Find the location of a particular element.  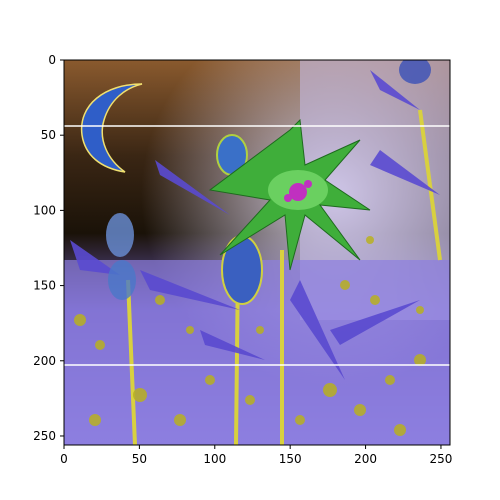

x-tick-label: 150 is located at coordinates (290, 459).